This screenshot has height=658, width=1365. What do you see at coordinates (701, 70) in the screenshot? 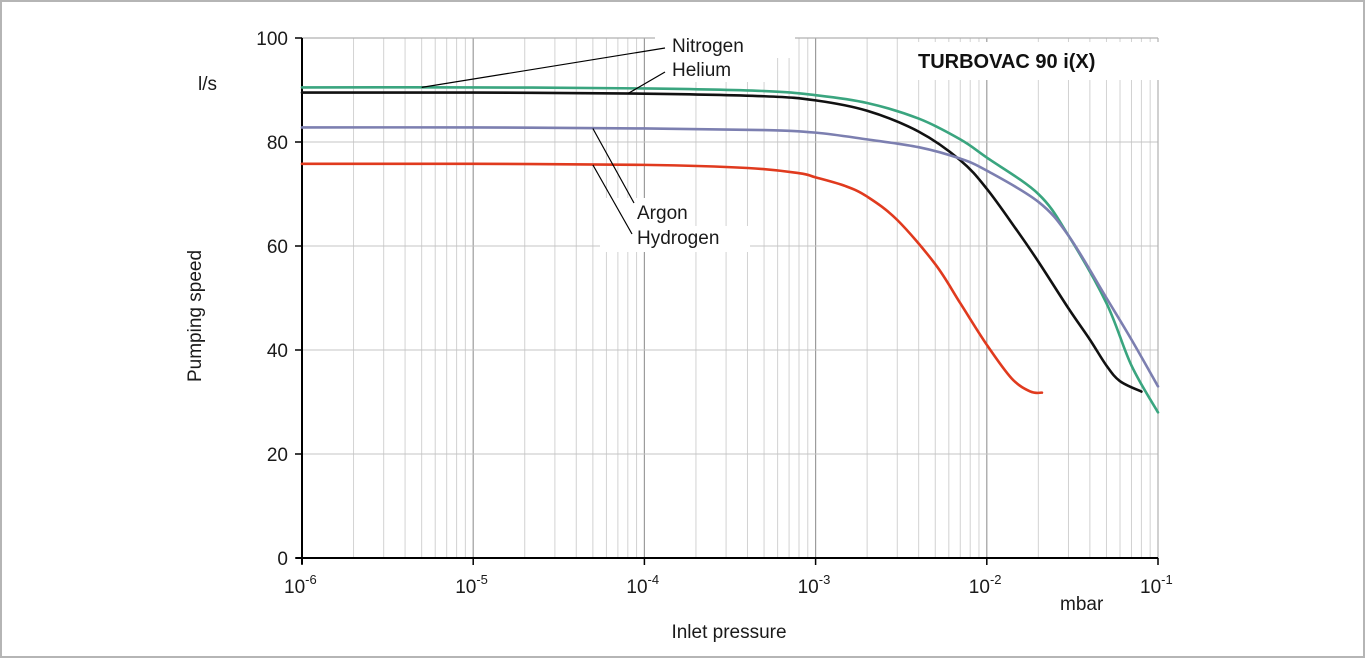
I see `series-label-helium: Helium` at bounding box center [701, 70].